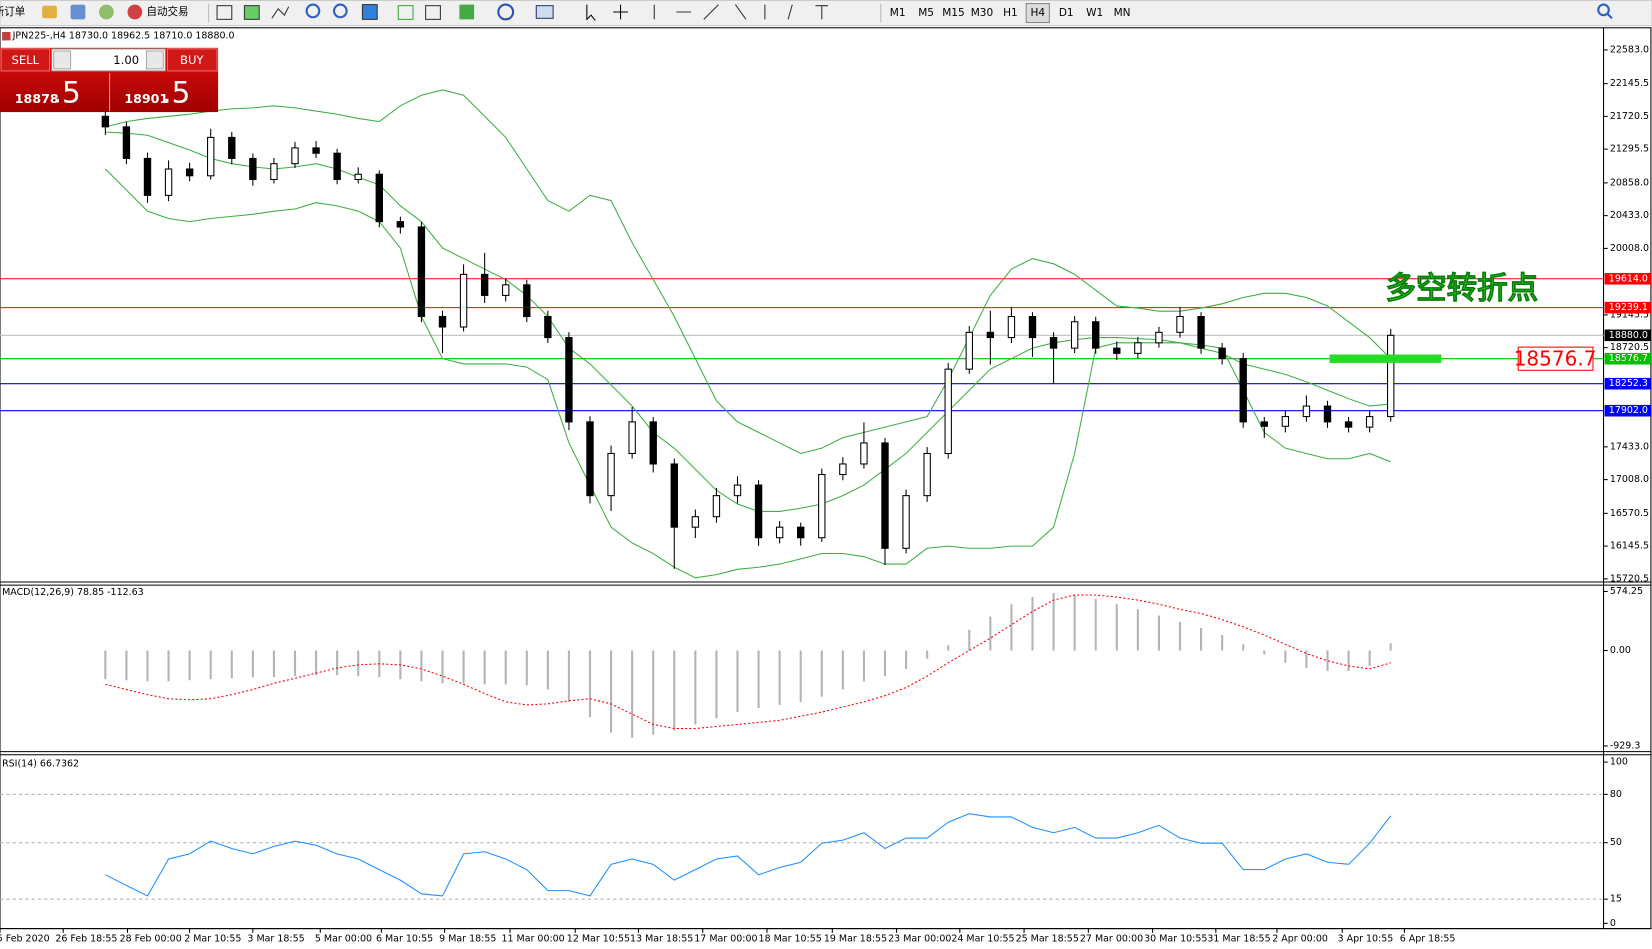 The height and width of the screenshot is (949, 1652). Describe the element at coordinates (1094, 13) in the screenshot. I see `timeframe-button: W1` at that location.